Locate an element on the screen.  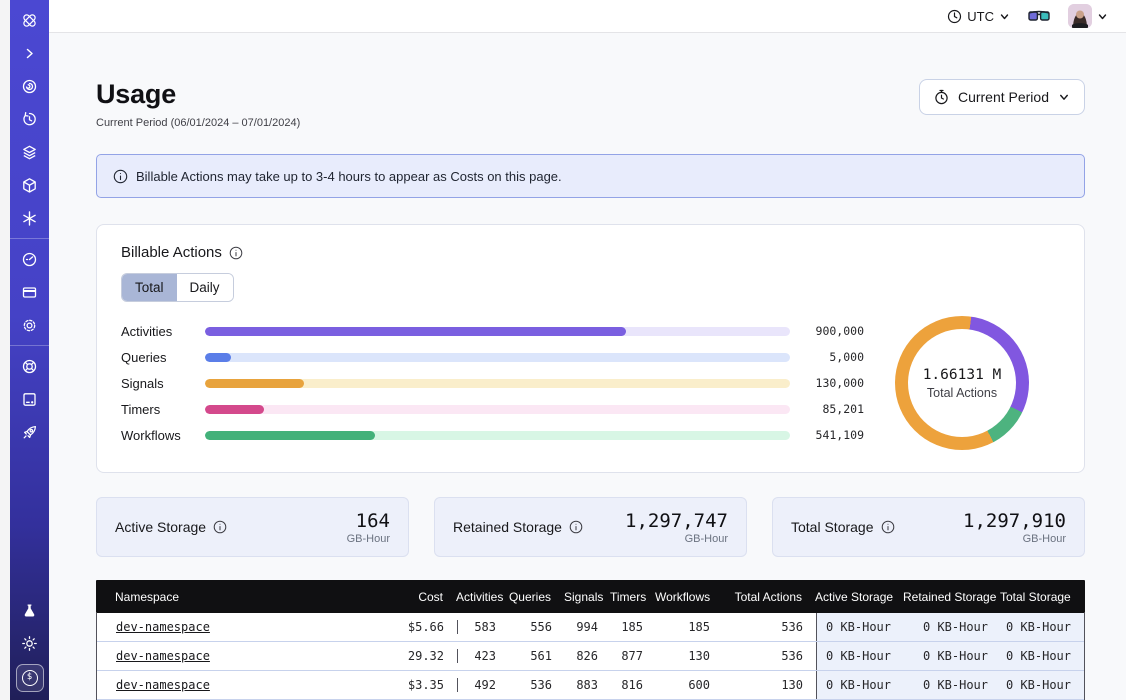
active-storage-value: 164 is located at coordinates (372, 520).